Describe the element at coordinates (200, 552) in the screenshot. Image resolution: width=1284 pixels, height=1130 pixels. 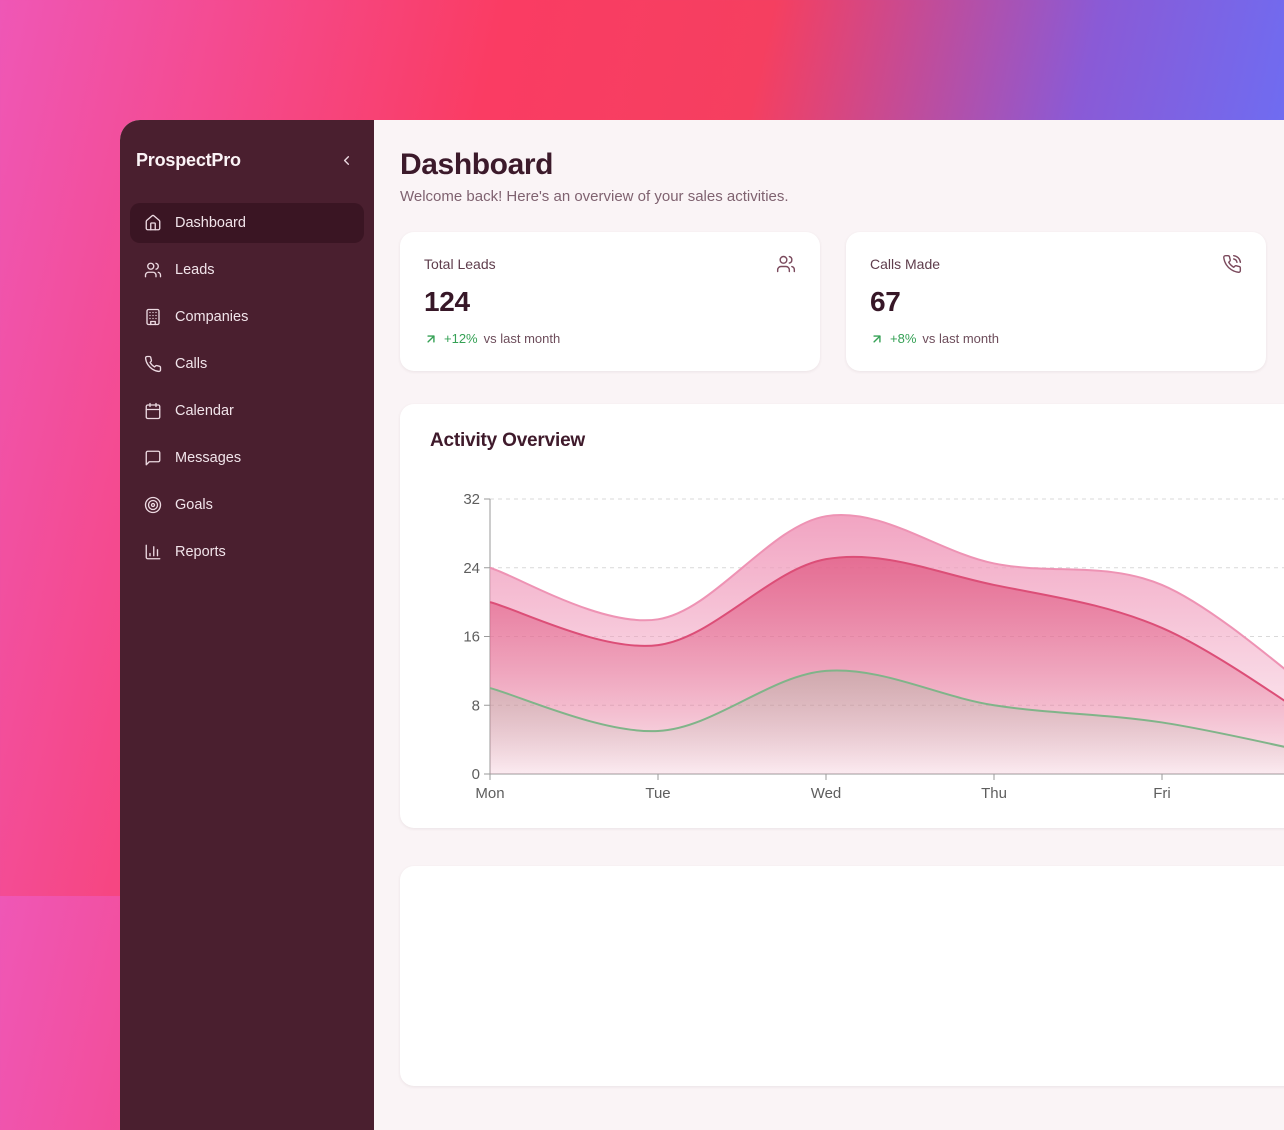
I see `sidebar-item-label: Reports` at that location.